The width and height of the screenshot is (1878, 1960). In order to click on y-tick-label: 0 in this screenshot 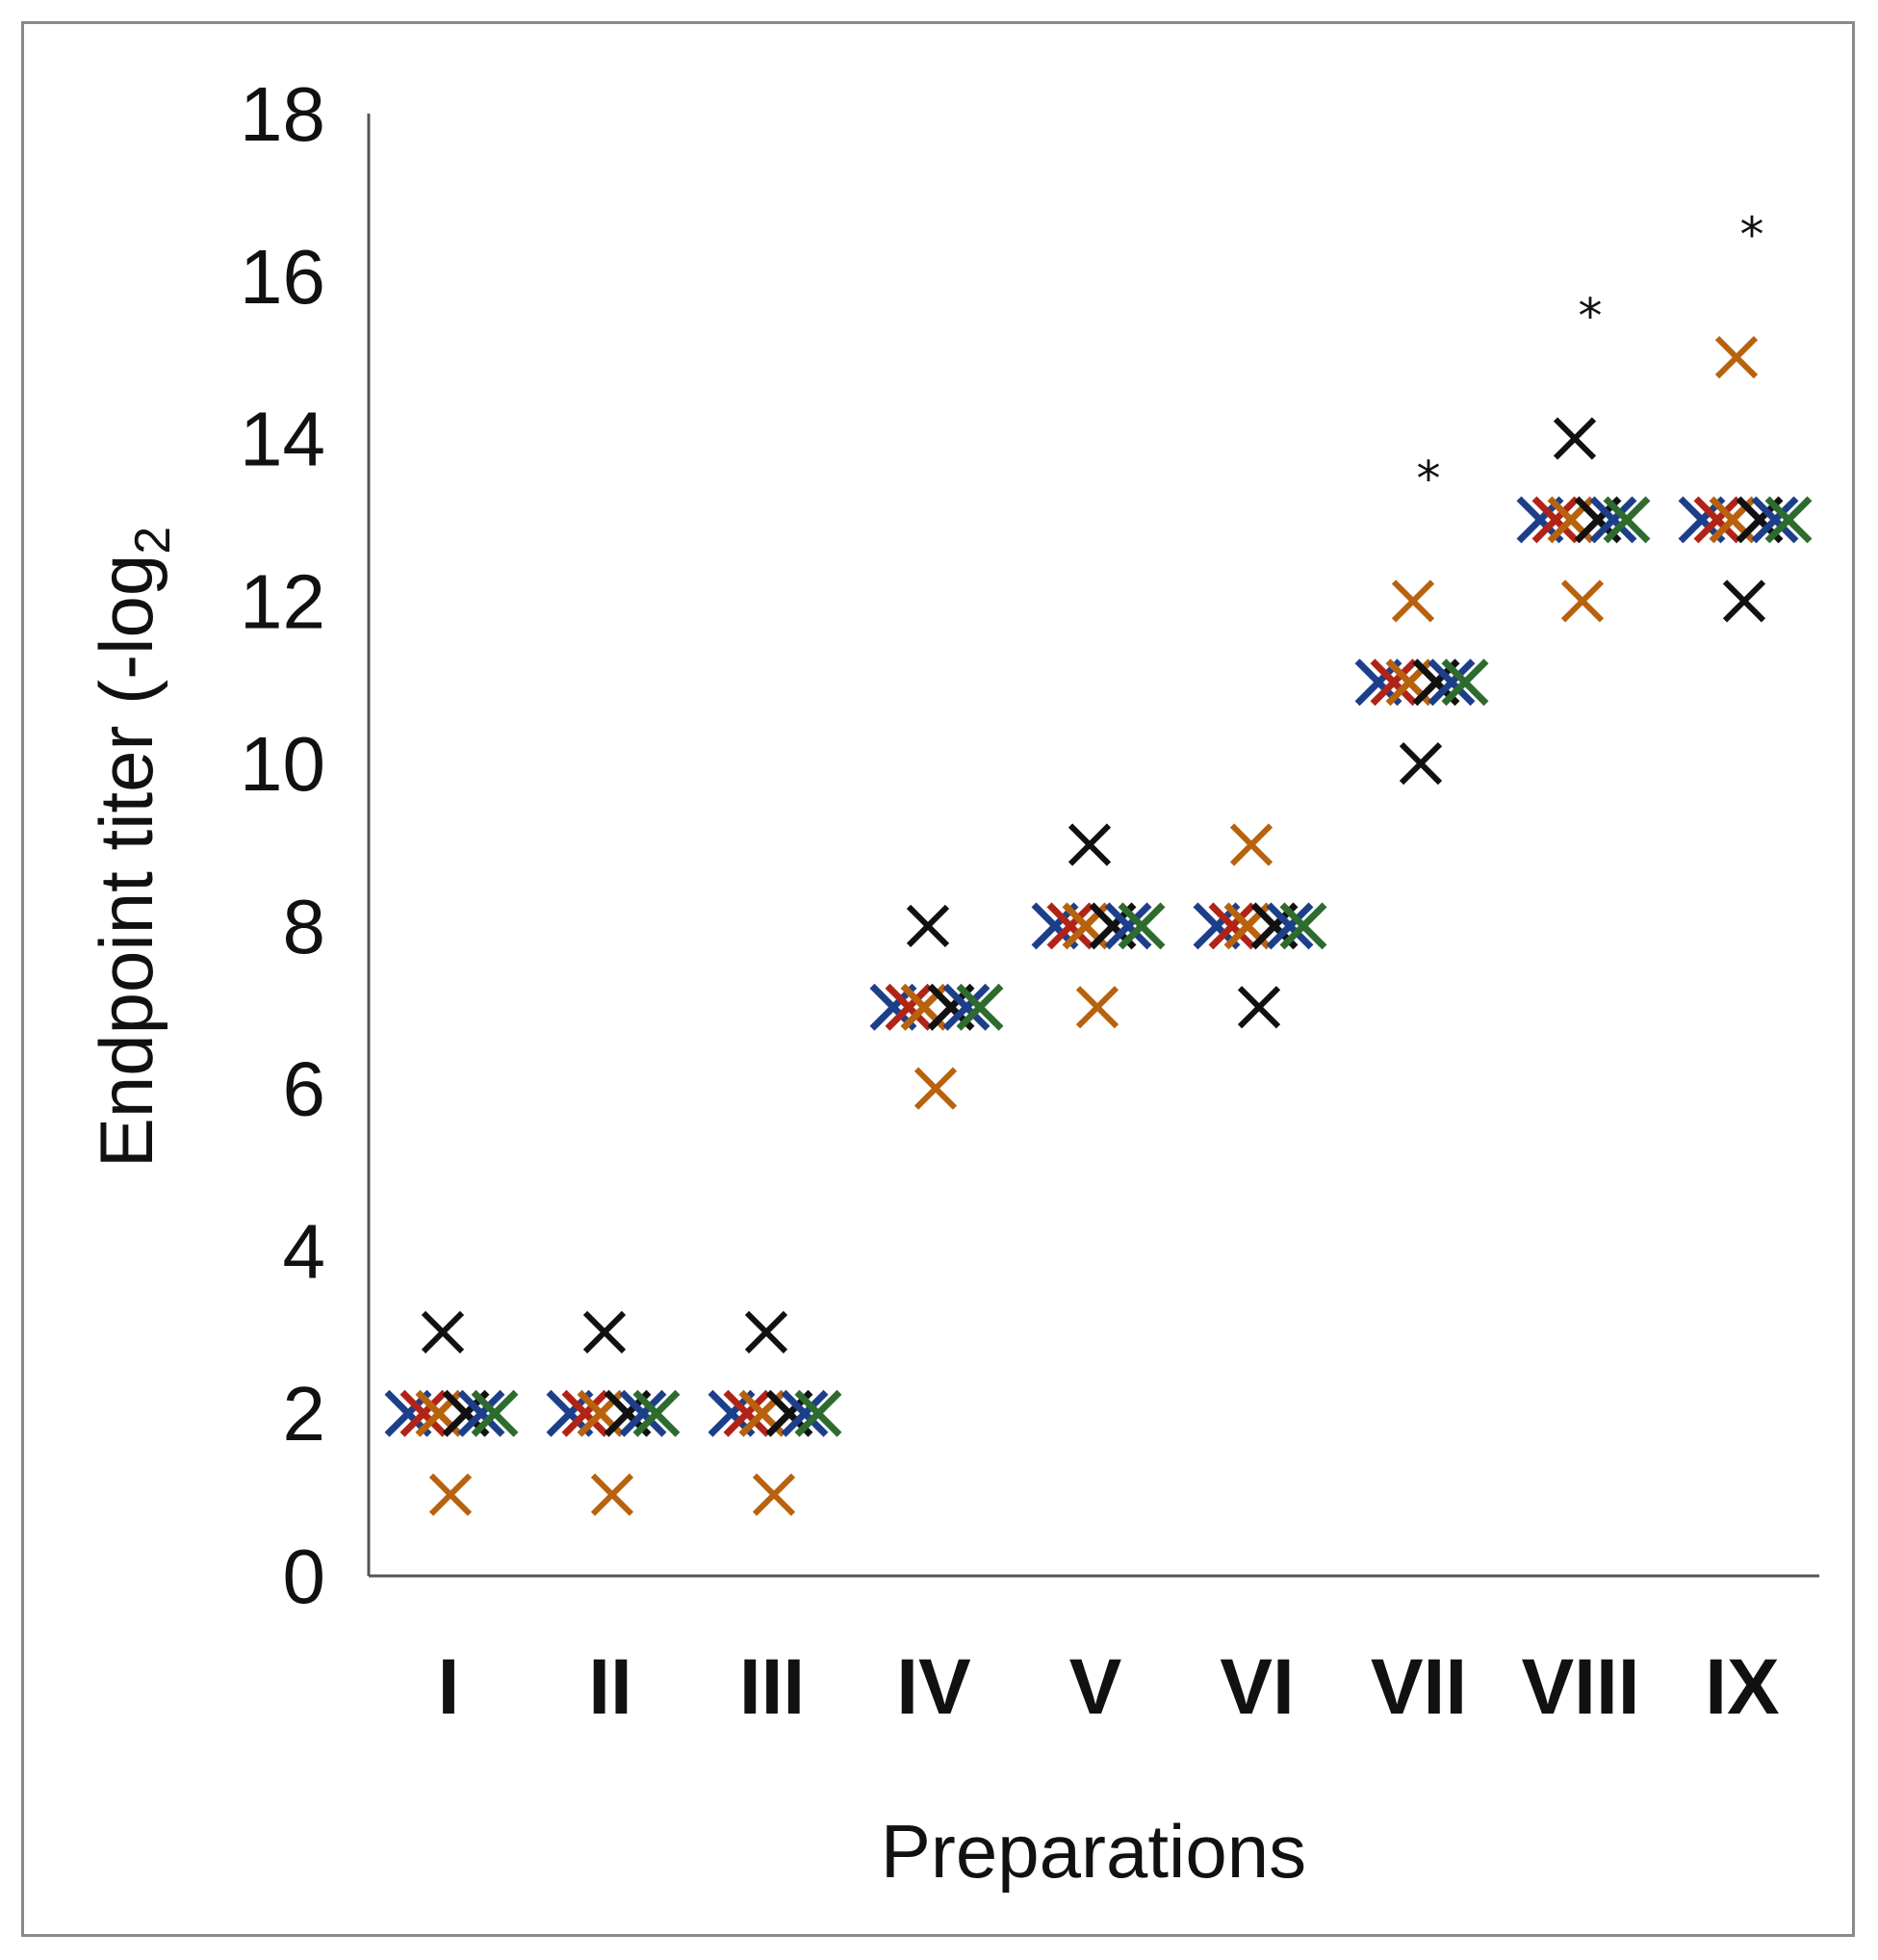, I will do `click(304, 1576)`.